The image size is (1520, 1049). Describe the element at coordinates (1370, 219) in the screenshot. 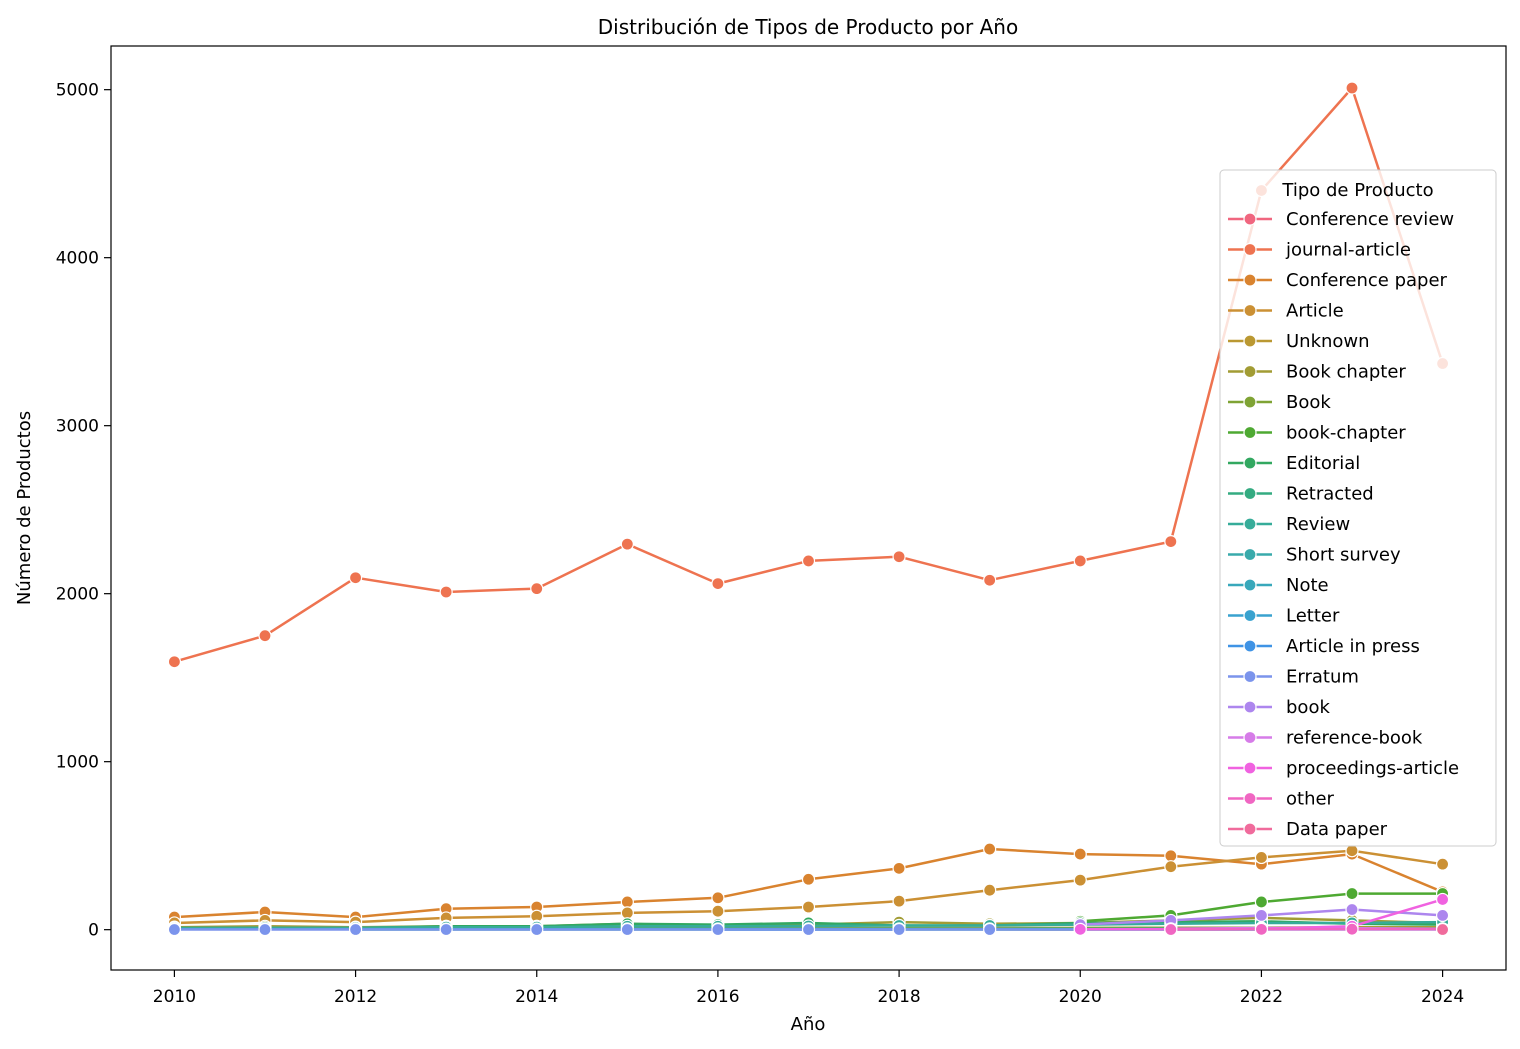

I see `legend-label: Conference review` at that location.